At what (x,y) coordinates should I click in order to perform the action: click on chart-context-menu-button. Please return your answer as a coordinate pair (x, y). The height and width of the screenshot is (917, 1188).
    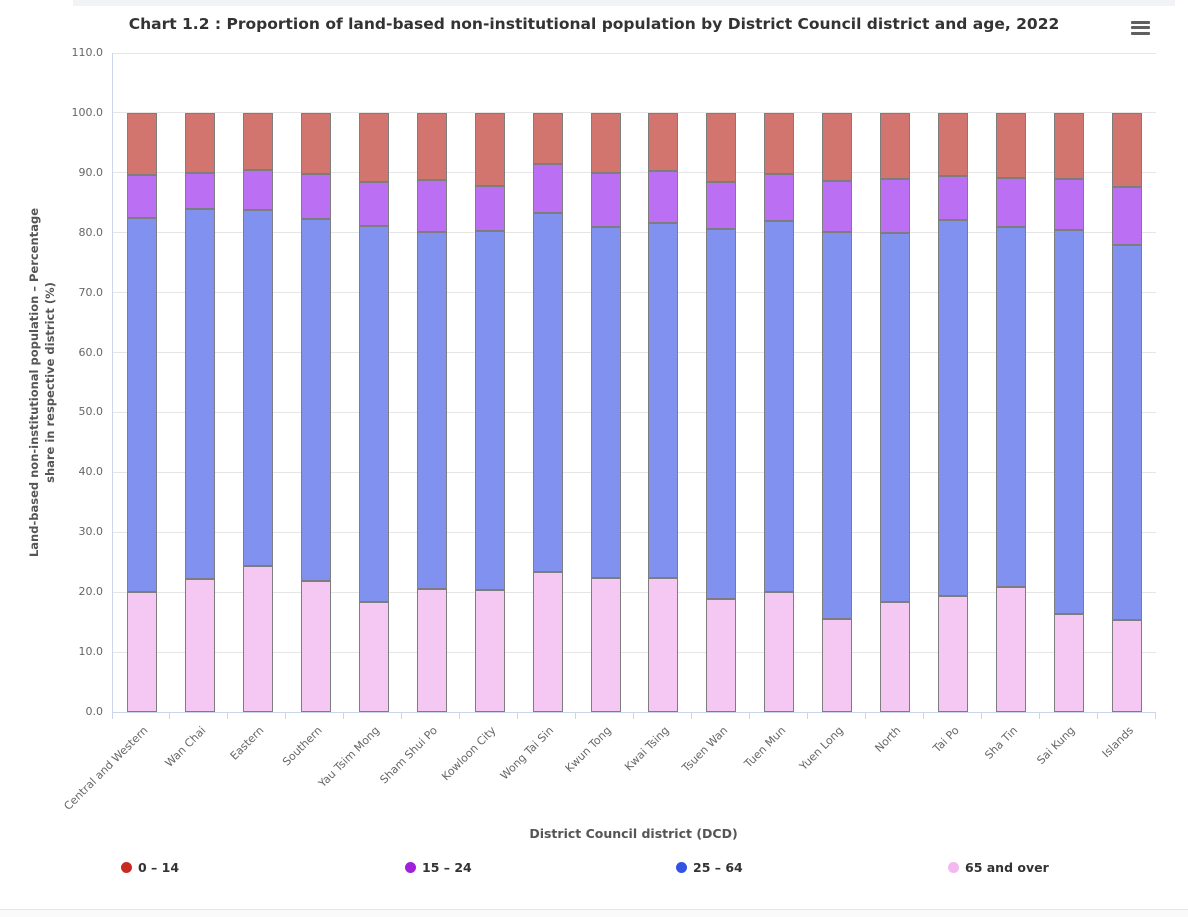
    Looking at the image, I should click on (1141, 29).